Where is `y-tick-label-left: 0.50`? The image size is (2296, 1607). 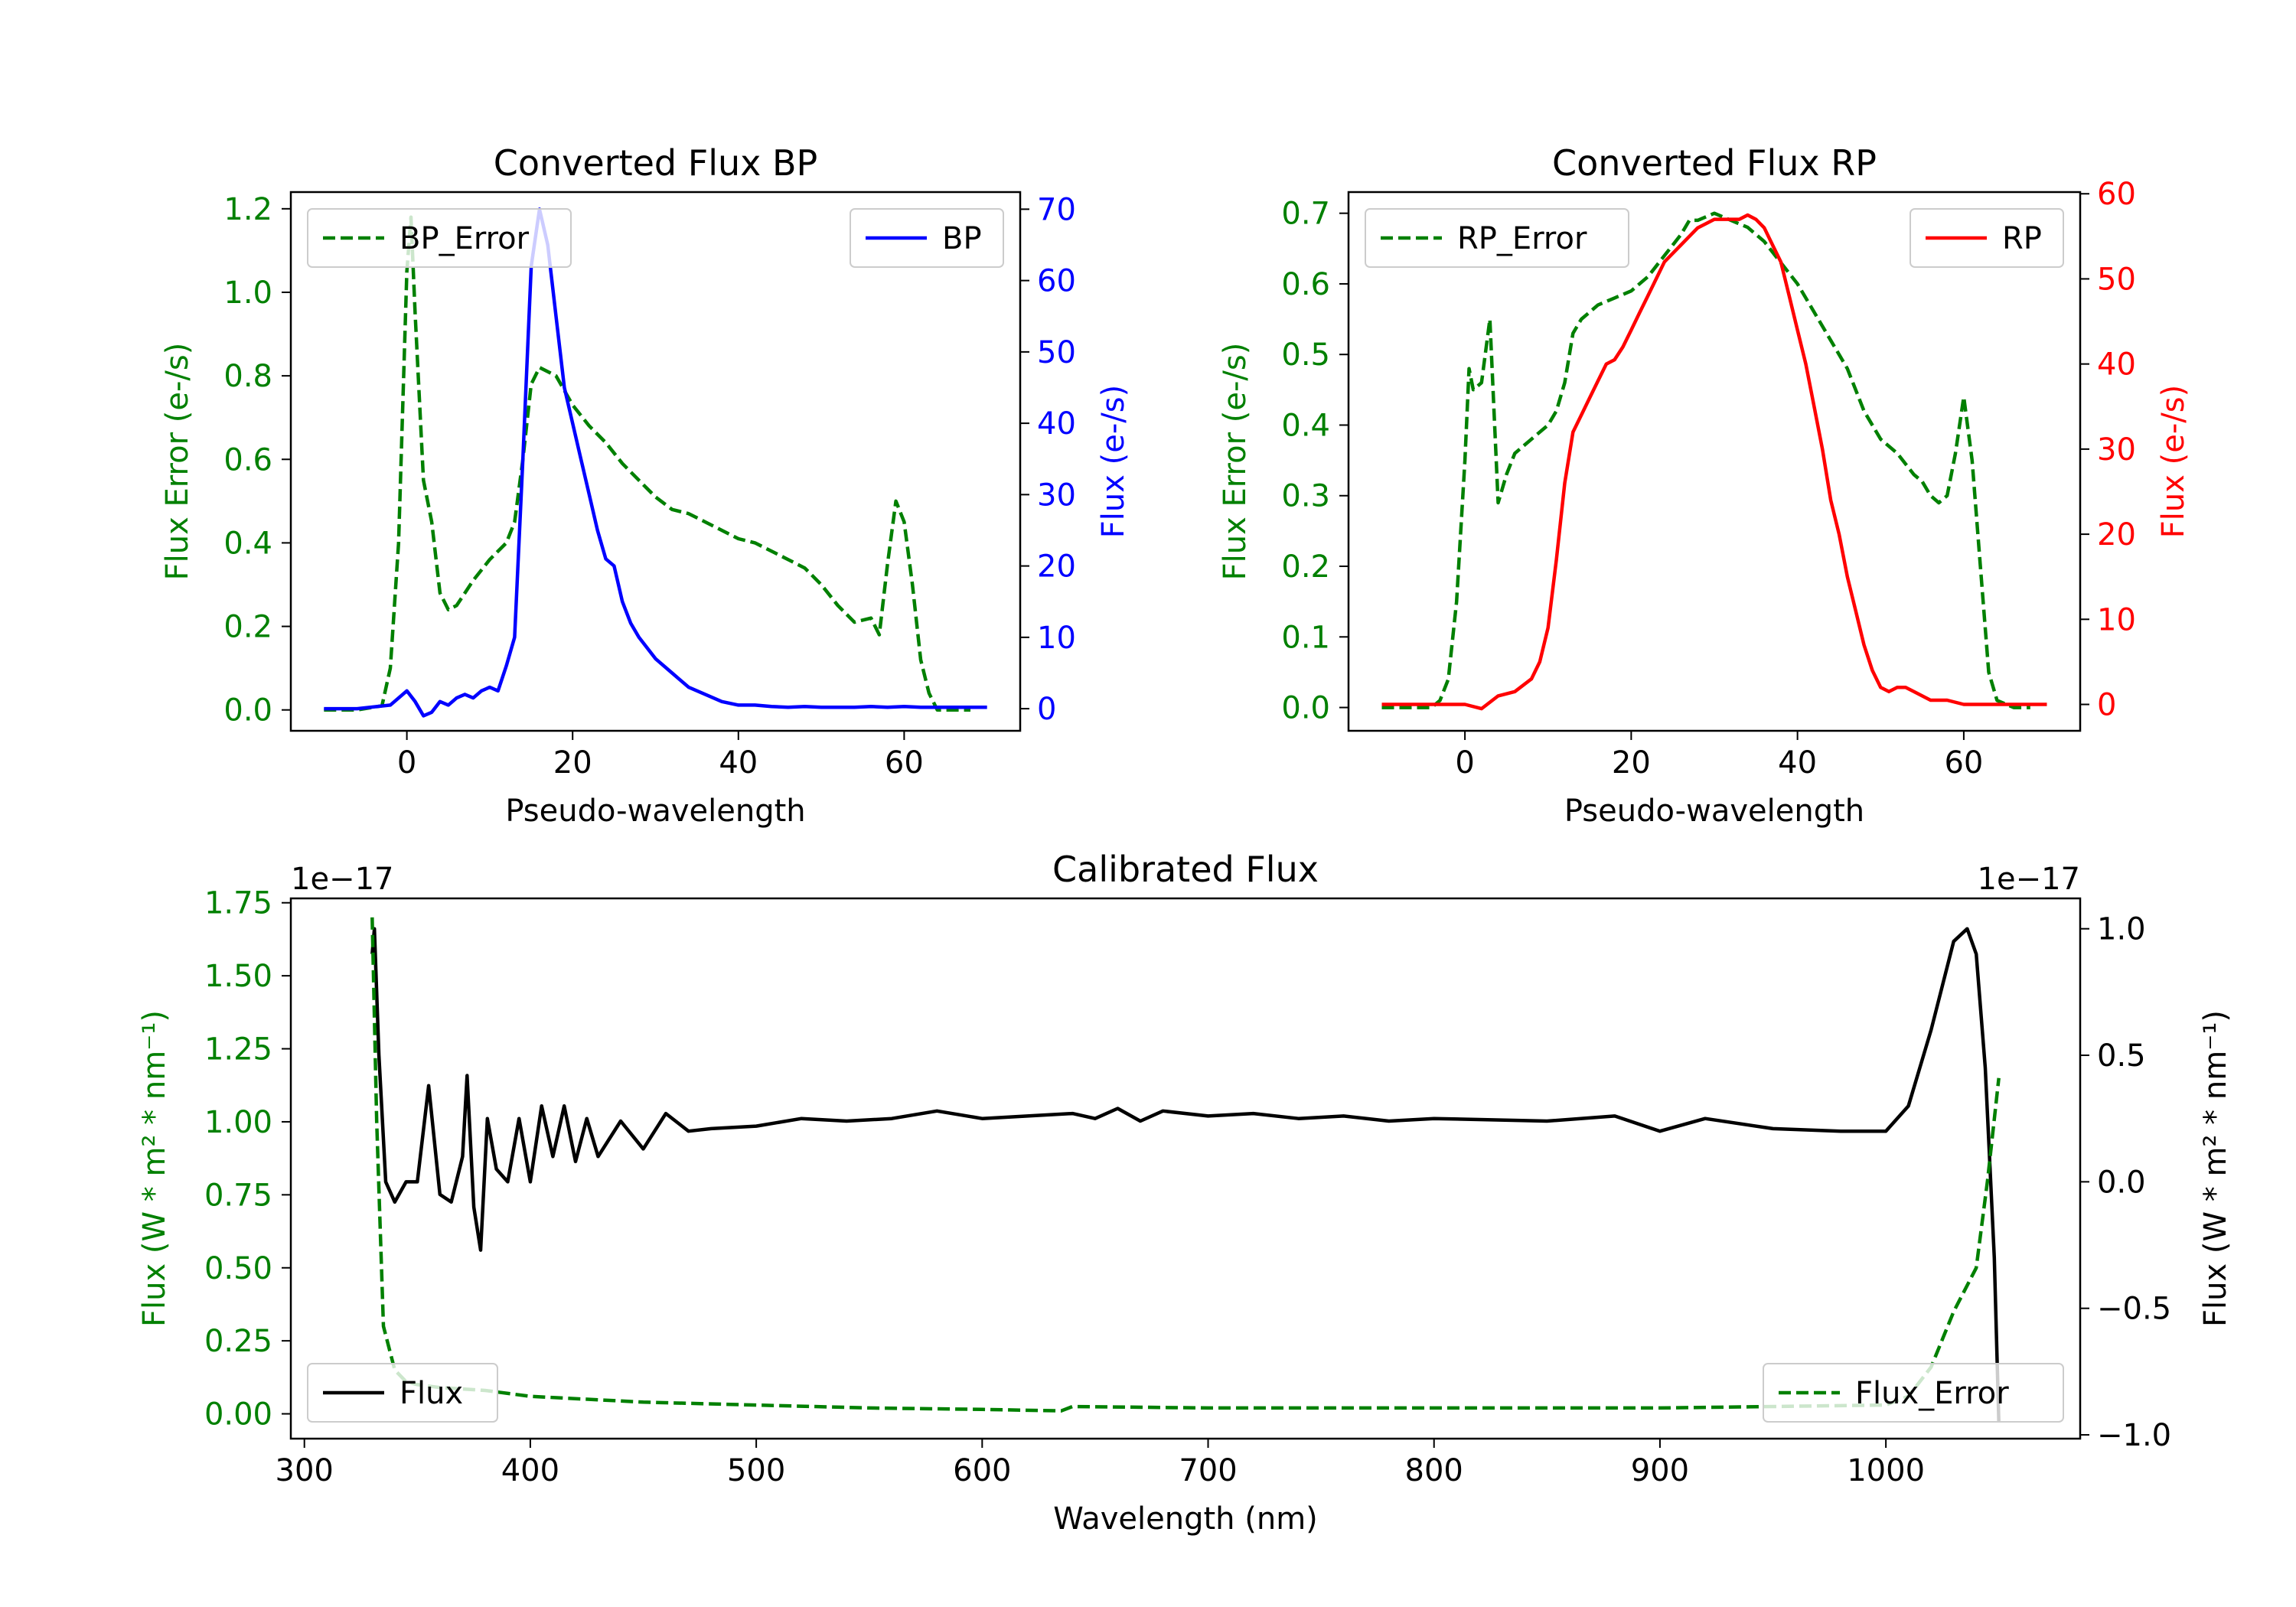 y-tick-label-left: 0.50 is located at coordinates (238, 1268).